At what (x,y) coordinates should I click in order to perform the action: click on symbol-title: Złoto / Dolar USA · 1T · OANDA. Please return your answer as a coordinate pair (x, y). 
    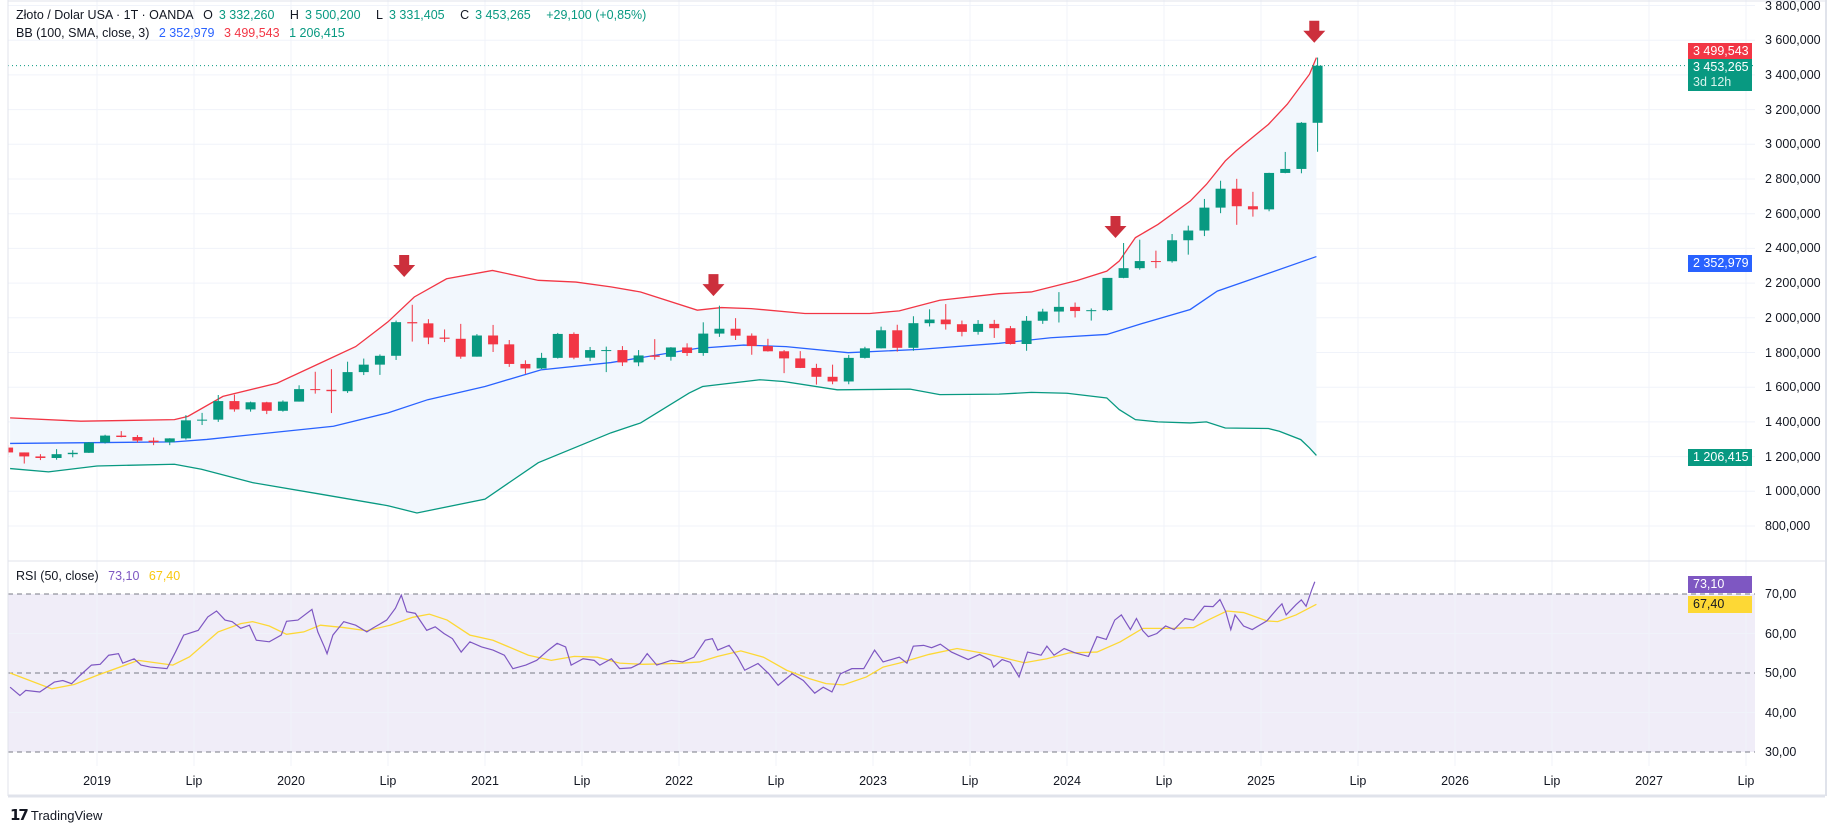
    Looking at the image, I should click on (105, 15).